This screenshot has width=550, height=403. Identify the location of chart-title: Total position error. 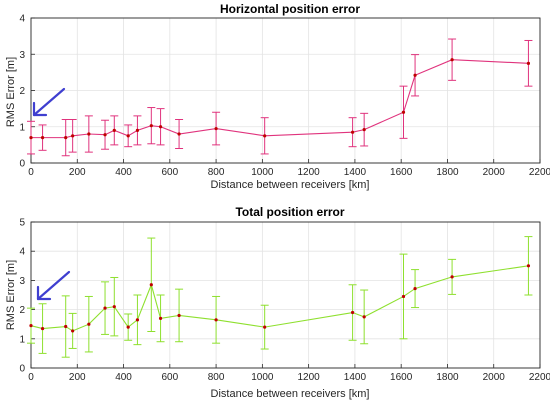
(289, 212).